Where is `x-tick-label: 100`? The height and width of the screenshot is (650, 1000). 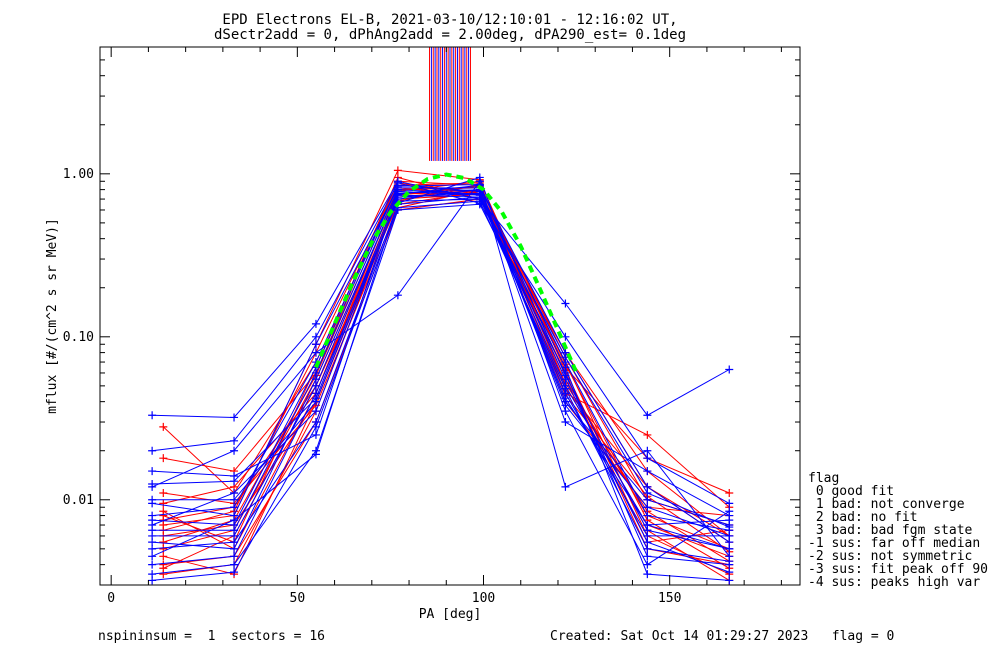 x-tick-label: 100 is located at coordinates (483, 598).